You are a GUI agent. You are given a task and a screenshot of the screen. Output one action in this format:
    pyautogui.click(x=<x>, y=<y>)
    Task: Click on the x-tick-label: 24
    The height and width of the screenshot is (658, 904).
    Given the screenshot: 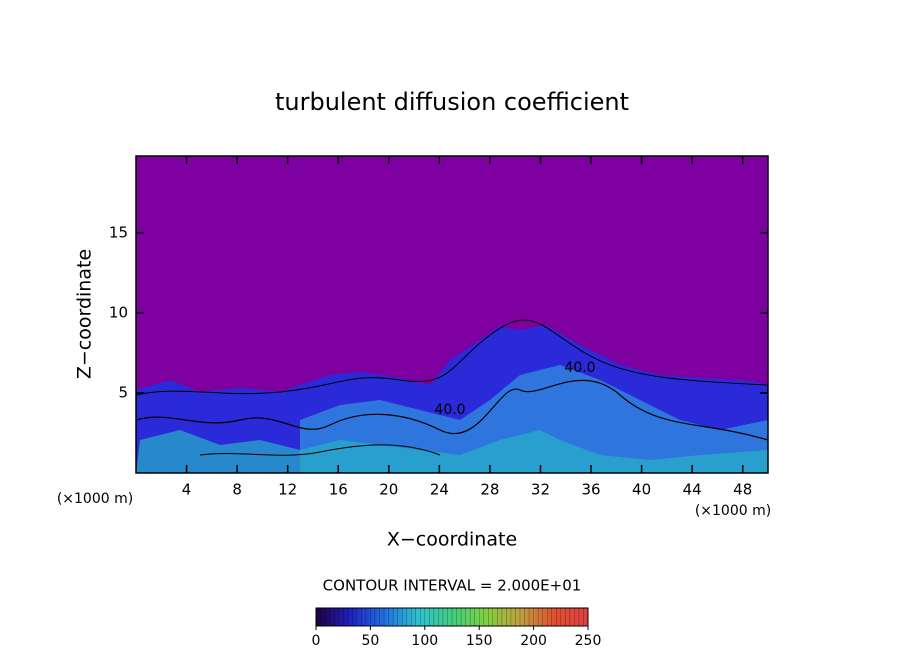 What is the action you would take?
    pyautogui.click(x=439, y=490)
    